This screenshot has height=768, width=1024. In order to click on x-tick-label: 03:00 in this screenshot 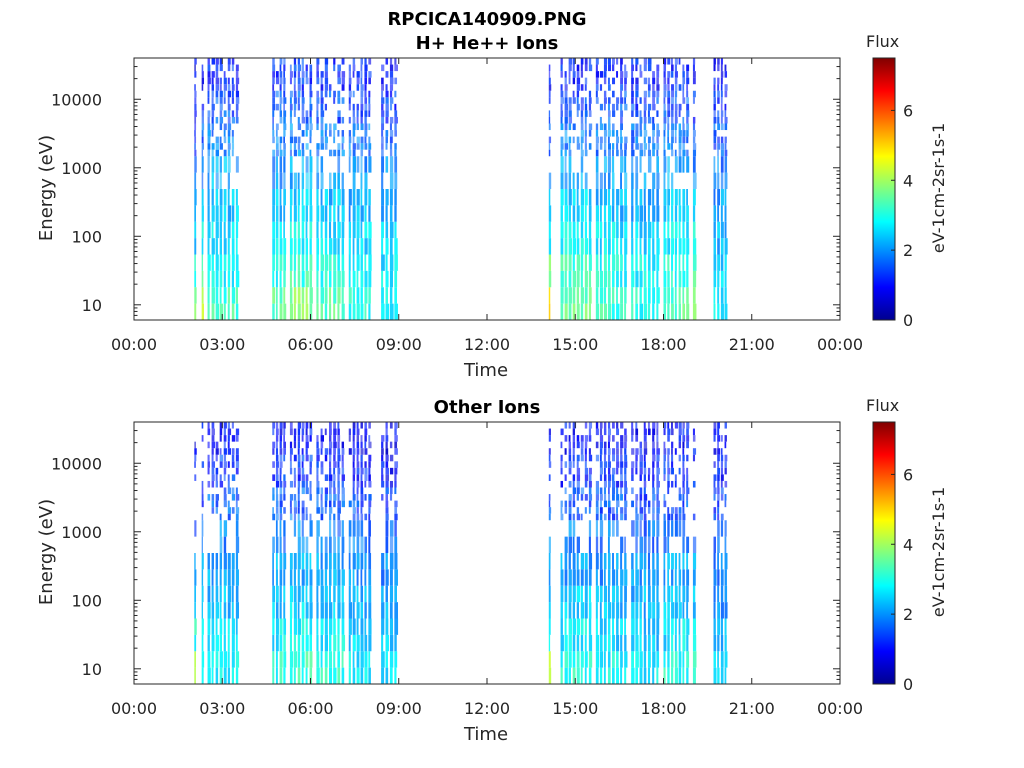, I will do `click(222, 708)`.